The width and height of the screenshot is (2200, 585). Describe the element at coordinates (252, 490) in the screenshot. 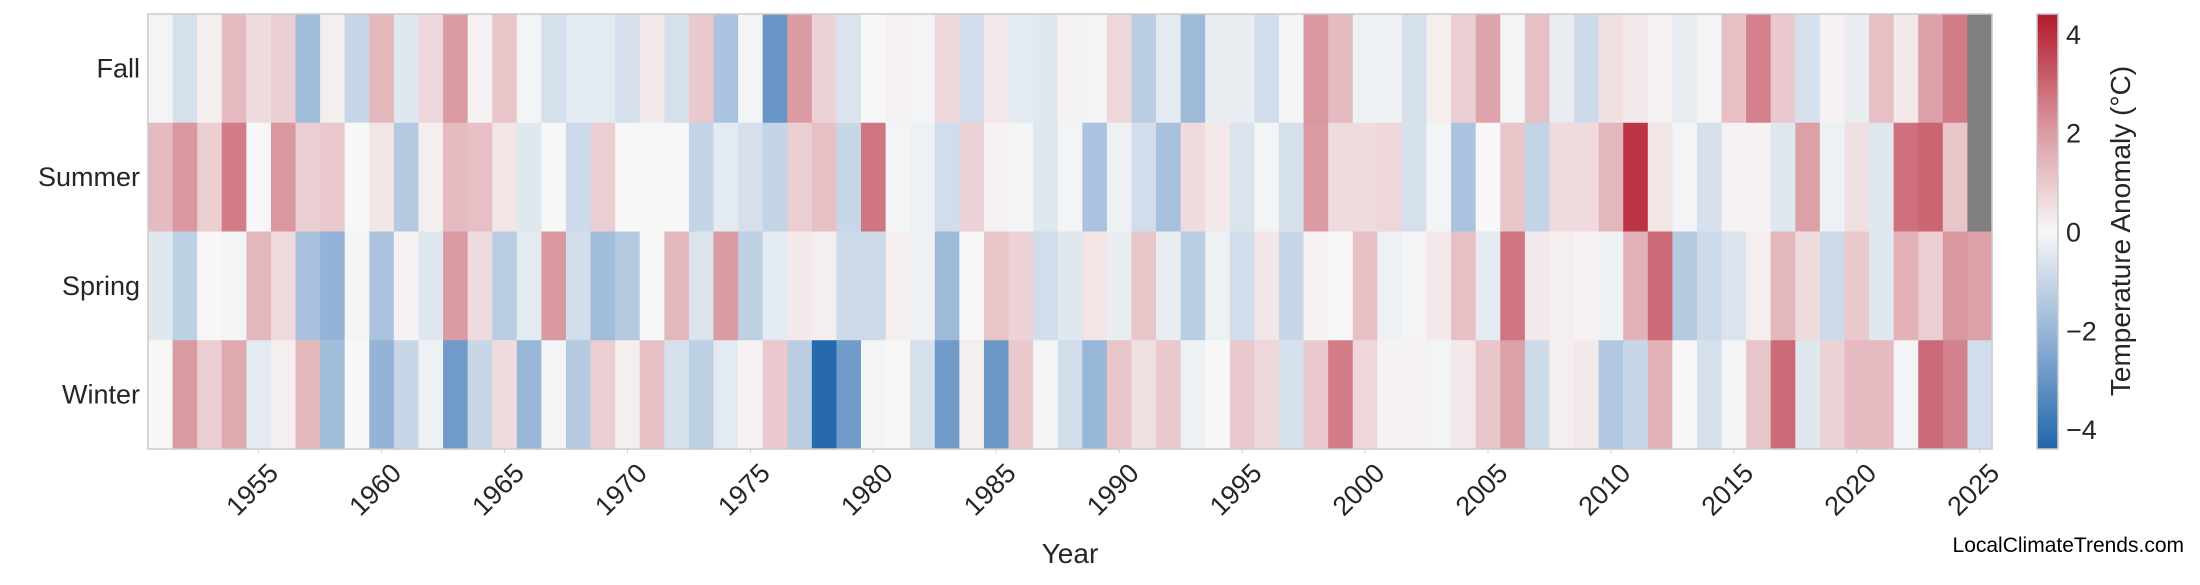

I see `x-tick-label: 1955` at that location.